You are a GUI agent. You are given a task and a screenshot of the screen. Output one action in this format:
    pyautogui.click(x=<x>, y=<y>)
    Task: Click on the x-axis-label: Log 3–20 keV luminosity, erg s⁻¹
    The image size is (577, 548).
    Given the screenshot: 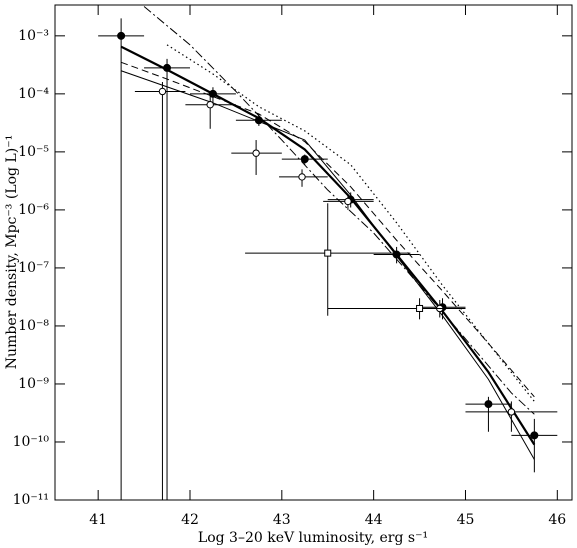 What is the action you would take?
    pyautogui.click(x=313, y=538)
    